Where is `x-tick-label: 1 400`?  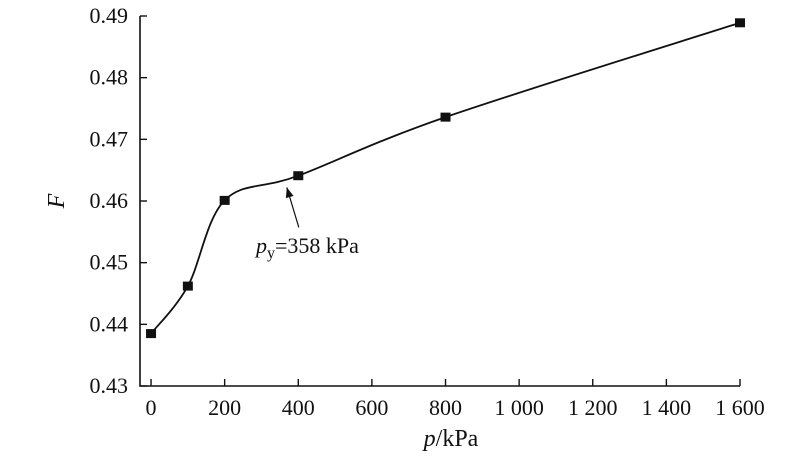 x-tick-label: 1 400 is located at coordinates (667, 407).